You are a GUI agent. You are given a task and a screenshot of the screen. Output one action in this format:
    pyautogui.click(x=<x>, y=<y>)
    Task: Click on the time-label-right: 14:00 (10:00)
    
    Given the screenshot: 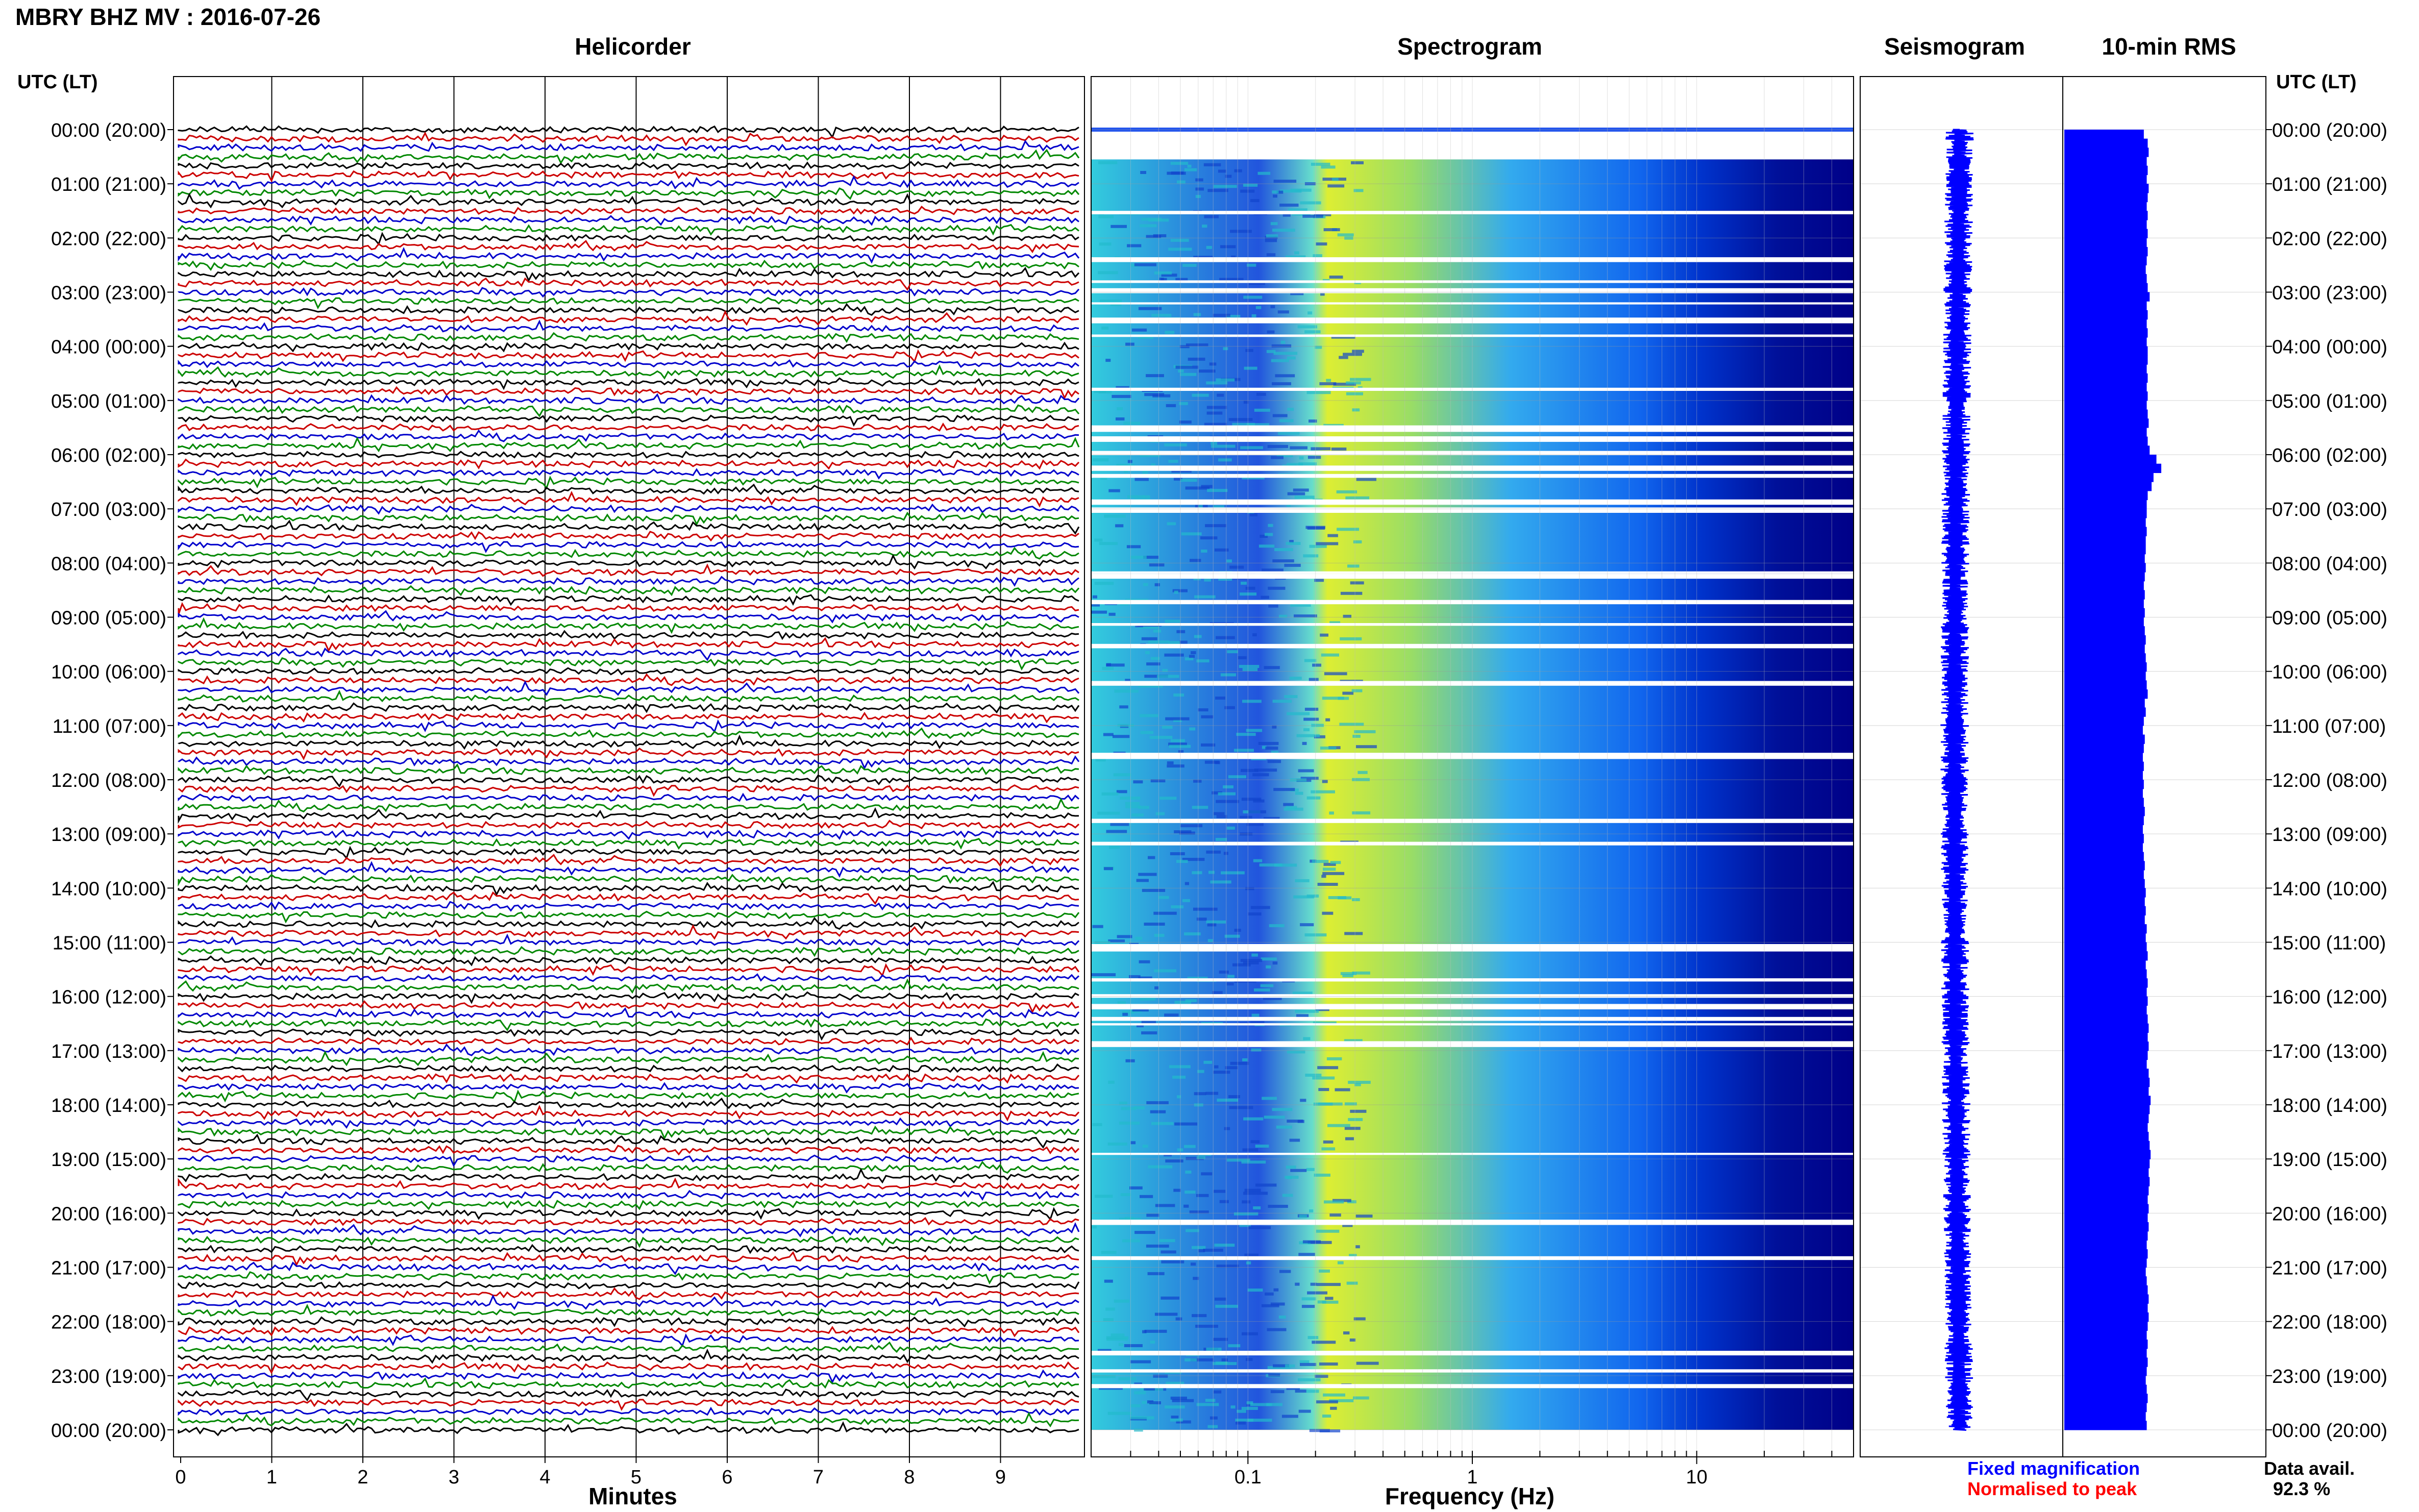 What is the action you would take?
    pyautogui.click(x=2329, y=889)
    